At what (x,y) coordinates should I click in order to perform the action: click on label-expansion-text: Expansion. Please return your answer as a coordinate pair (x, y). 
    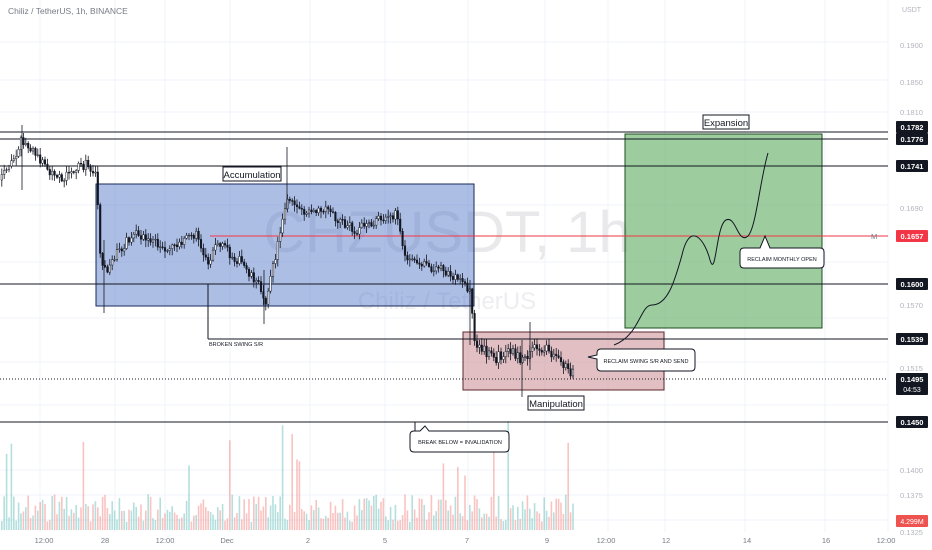
    Looking at the image, I should click on (726, 123).